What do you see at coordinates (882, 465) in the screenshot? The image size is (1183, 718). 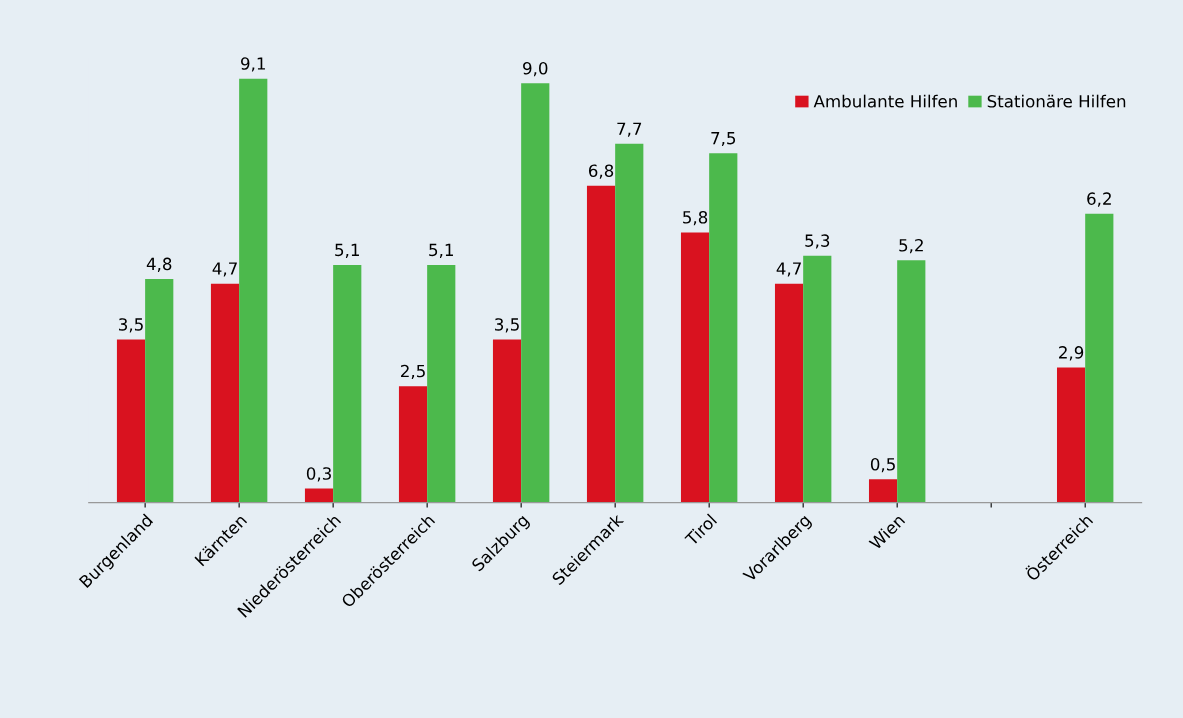 I see `data-label: 0,5` at bounding box center [882, 465].